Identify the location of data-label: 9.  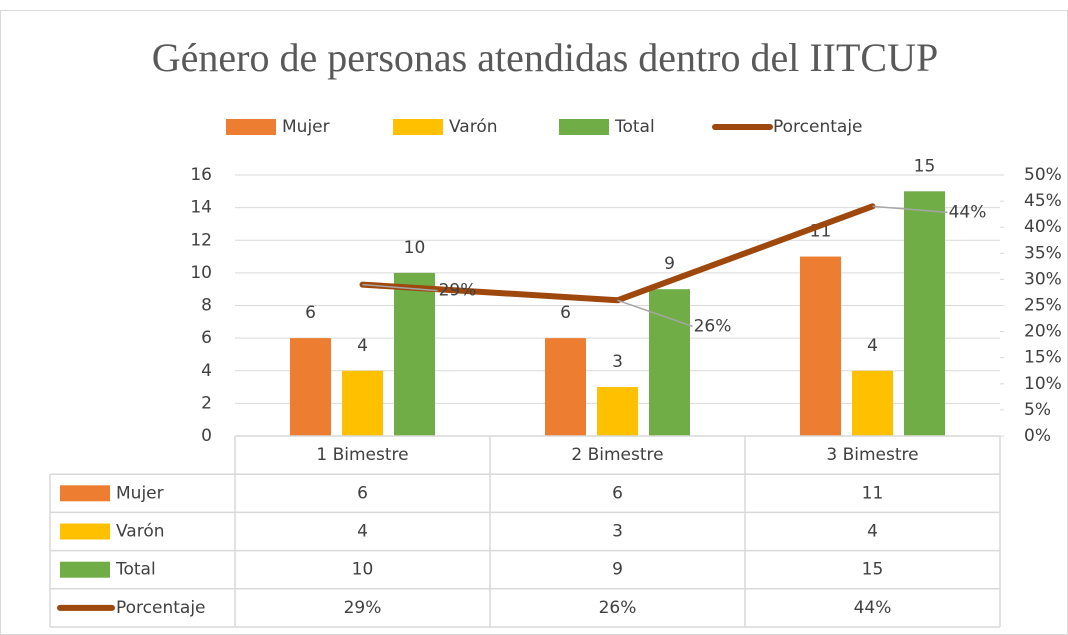
(669, 264).